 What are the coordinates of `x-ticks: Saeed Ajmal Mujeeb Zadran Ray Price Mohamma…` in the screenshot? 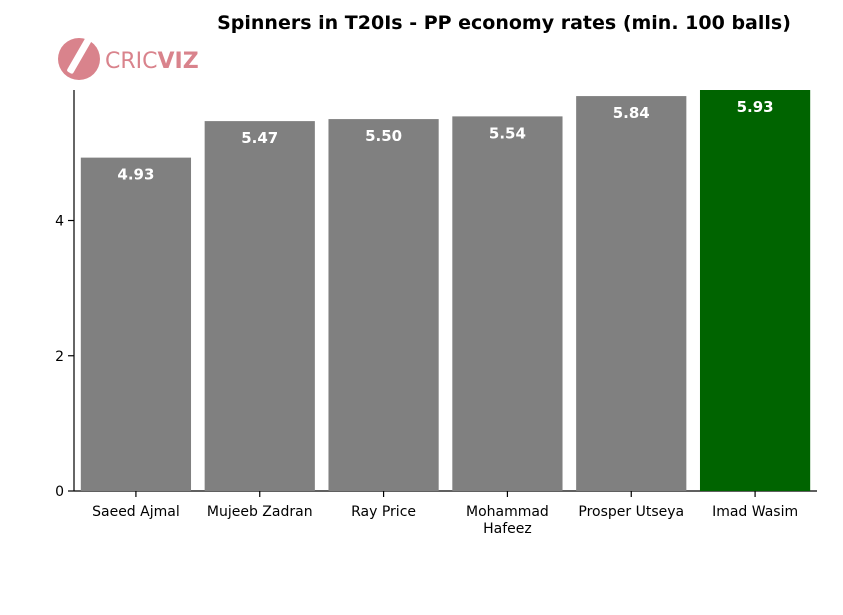 It's located at (445, 514).